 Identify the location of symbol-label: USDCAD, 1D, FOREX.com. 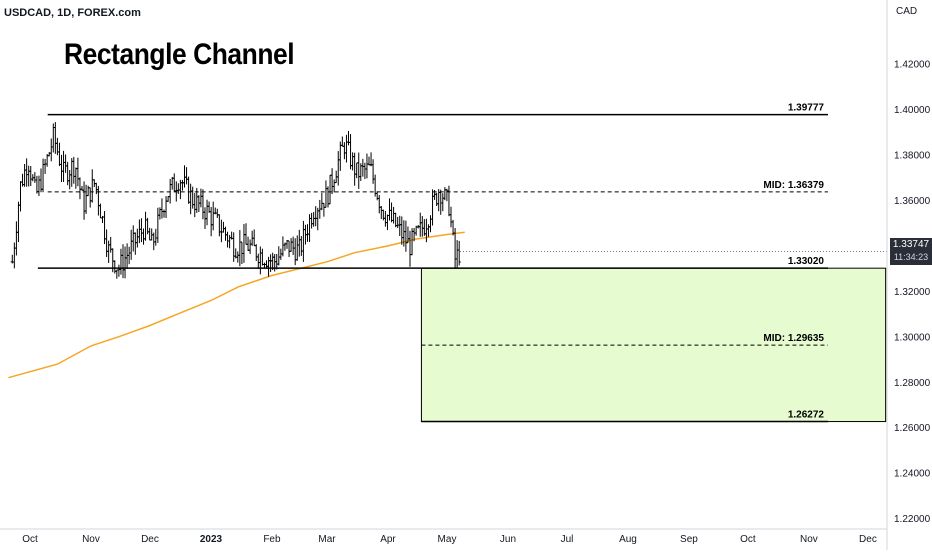
(72, 13).